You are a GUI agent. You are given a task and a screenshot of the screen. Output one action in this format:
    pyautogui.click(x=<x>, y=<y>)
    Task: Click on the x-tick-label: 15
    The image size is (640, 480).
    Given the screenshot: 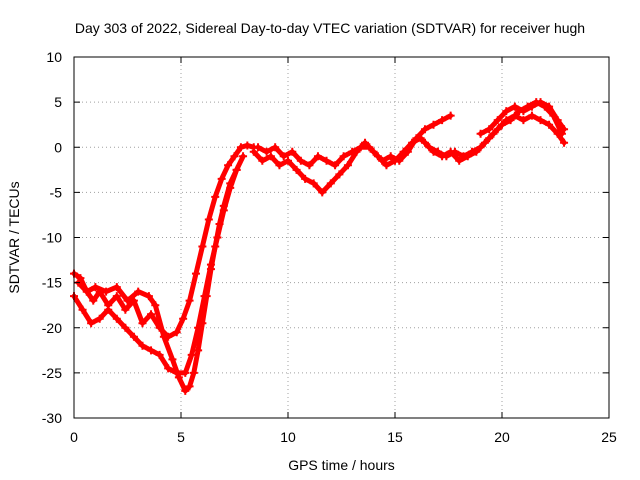 What is the action you would take?
    pyautogui.click(x=395, y=437)
    